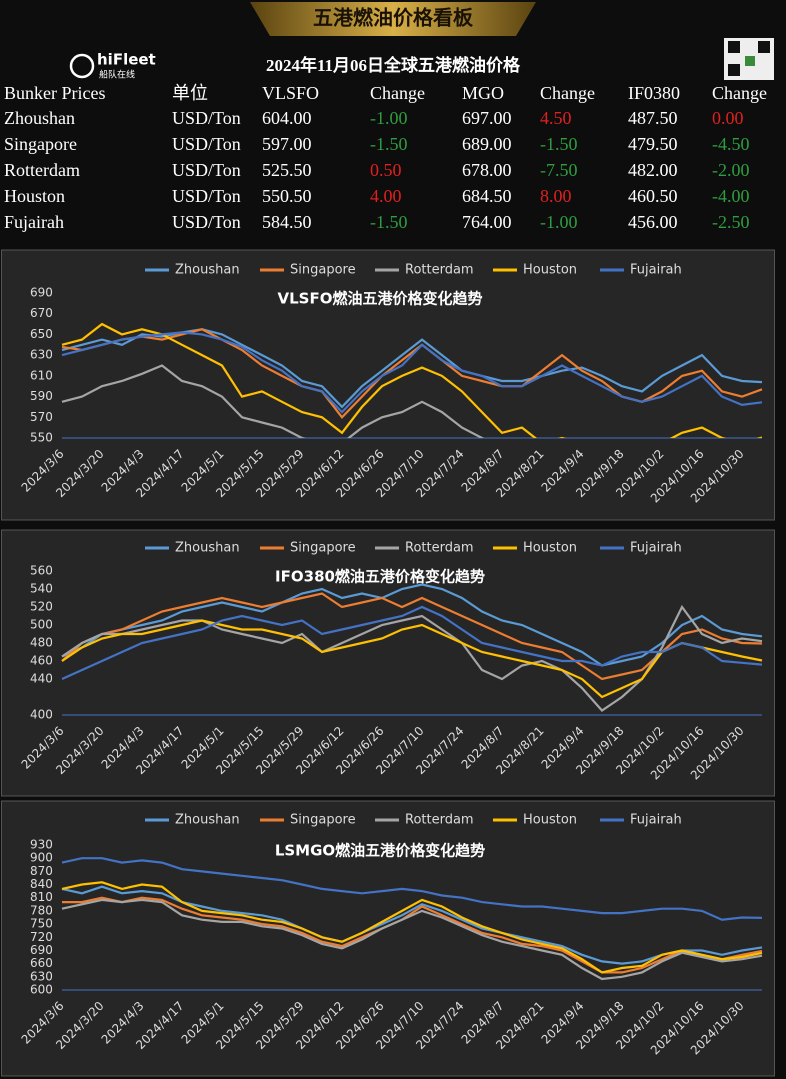  I want to click on cell: 0.00, so click(728, 118).